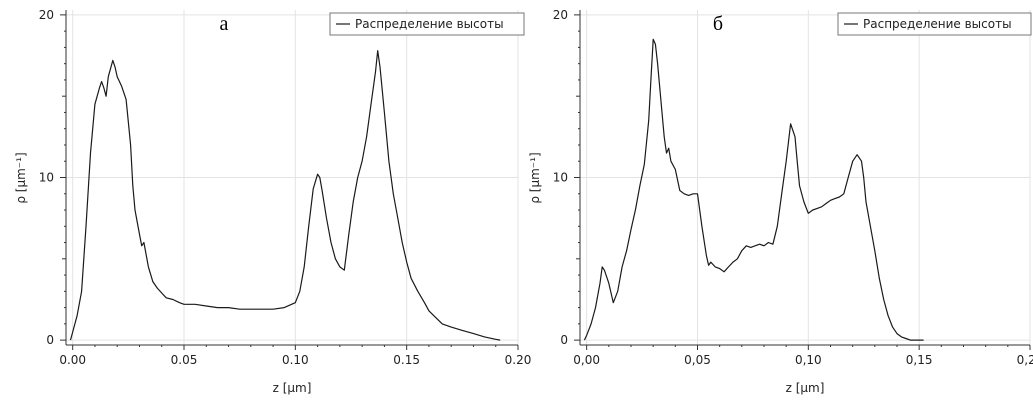 The height and width of the screenshot is (403, 1033). I want to click on x-tick-label: 0.00, so click(72, 360).